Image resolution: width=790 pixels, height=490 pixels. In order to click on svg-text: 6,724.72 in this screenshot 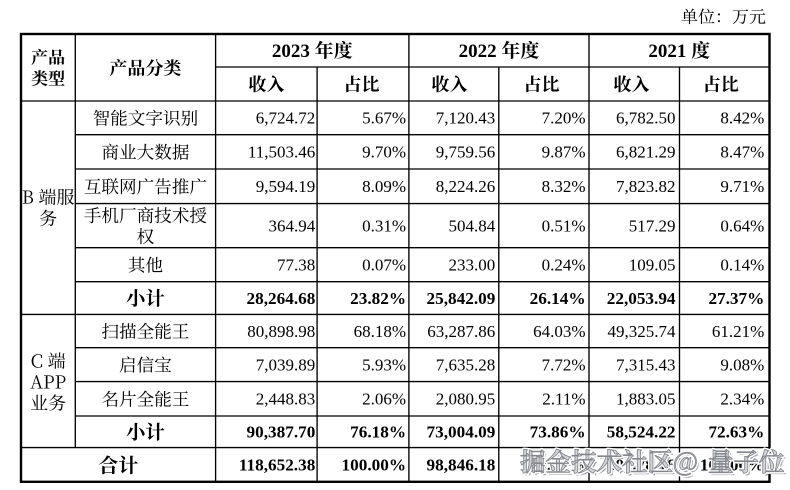, I will do `click(286, 118)`.